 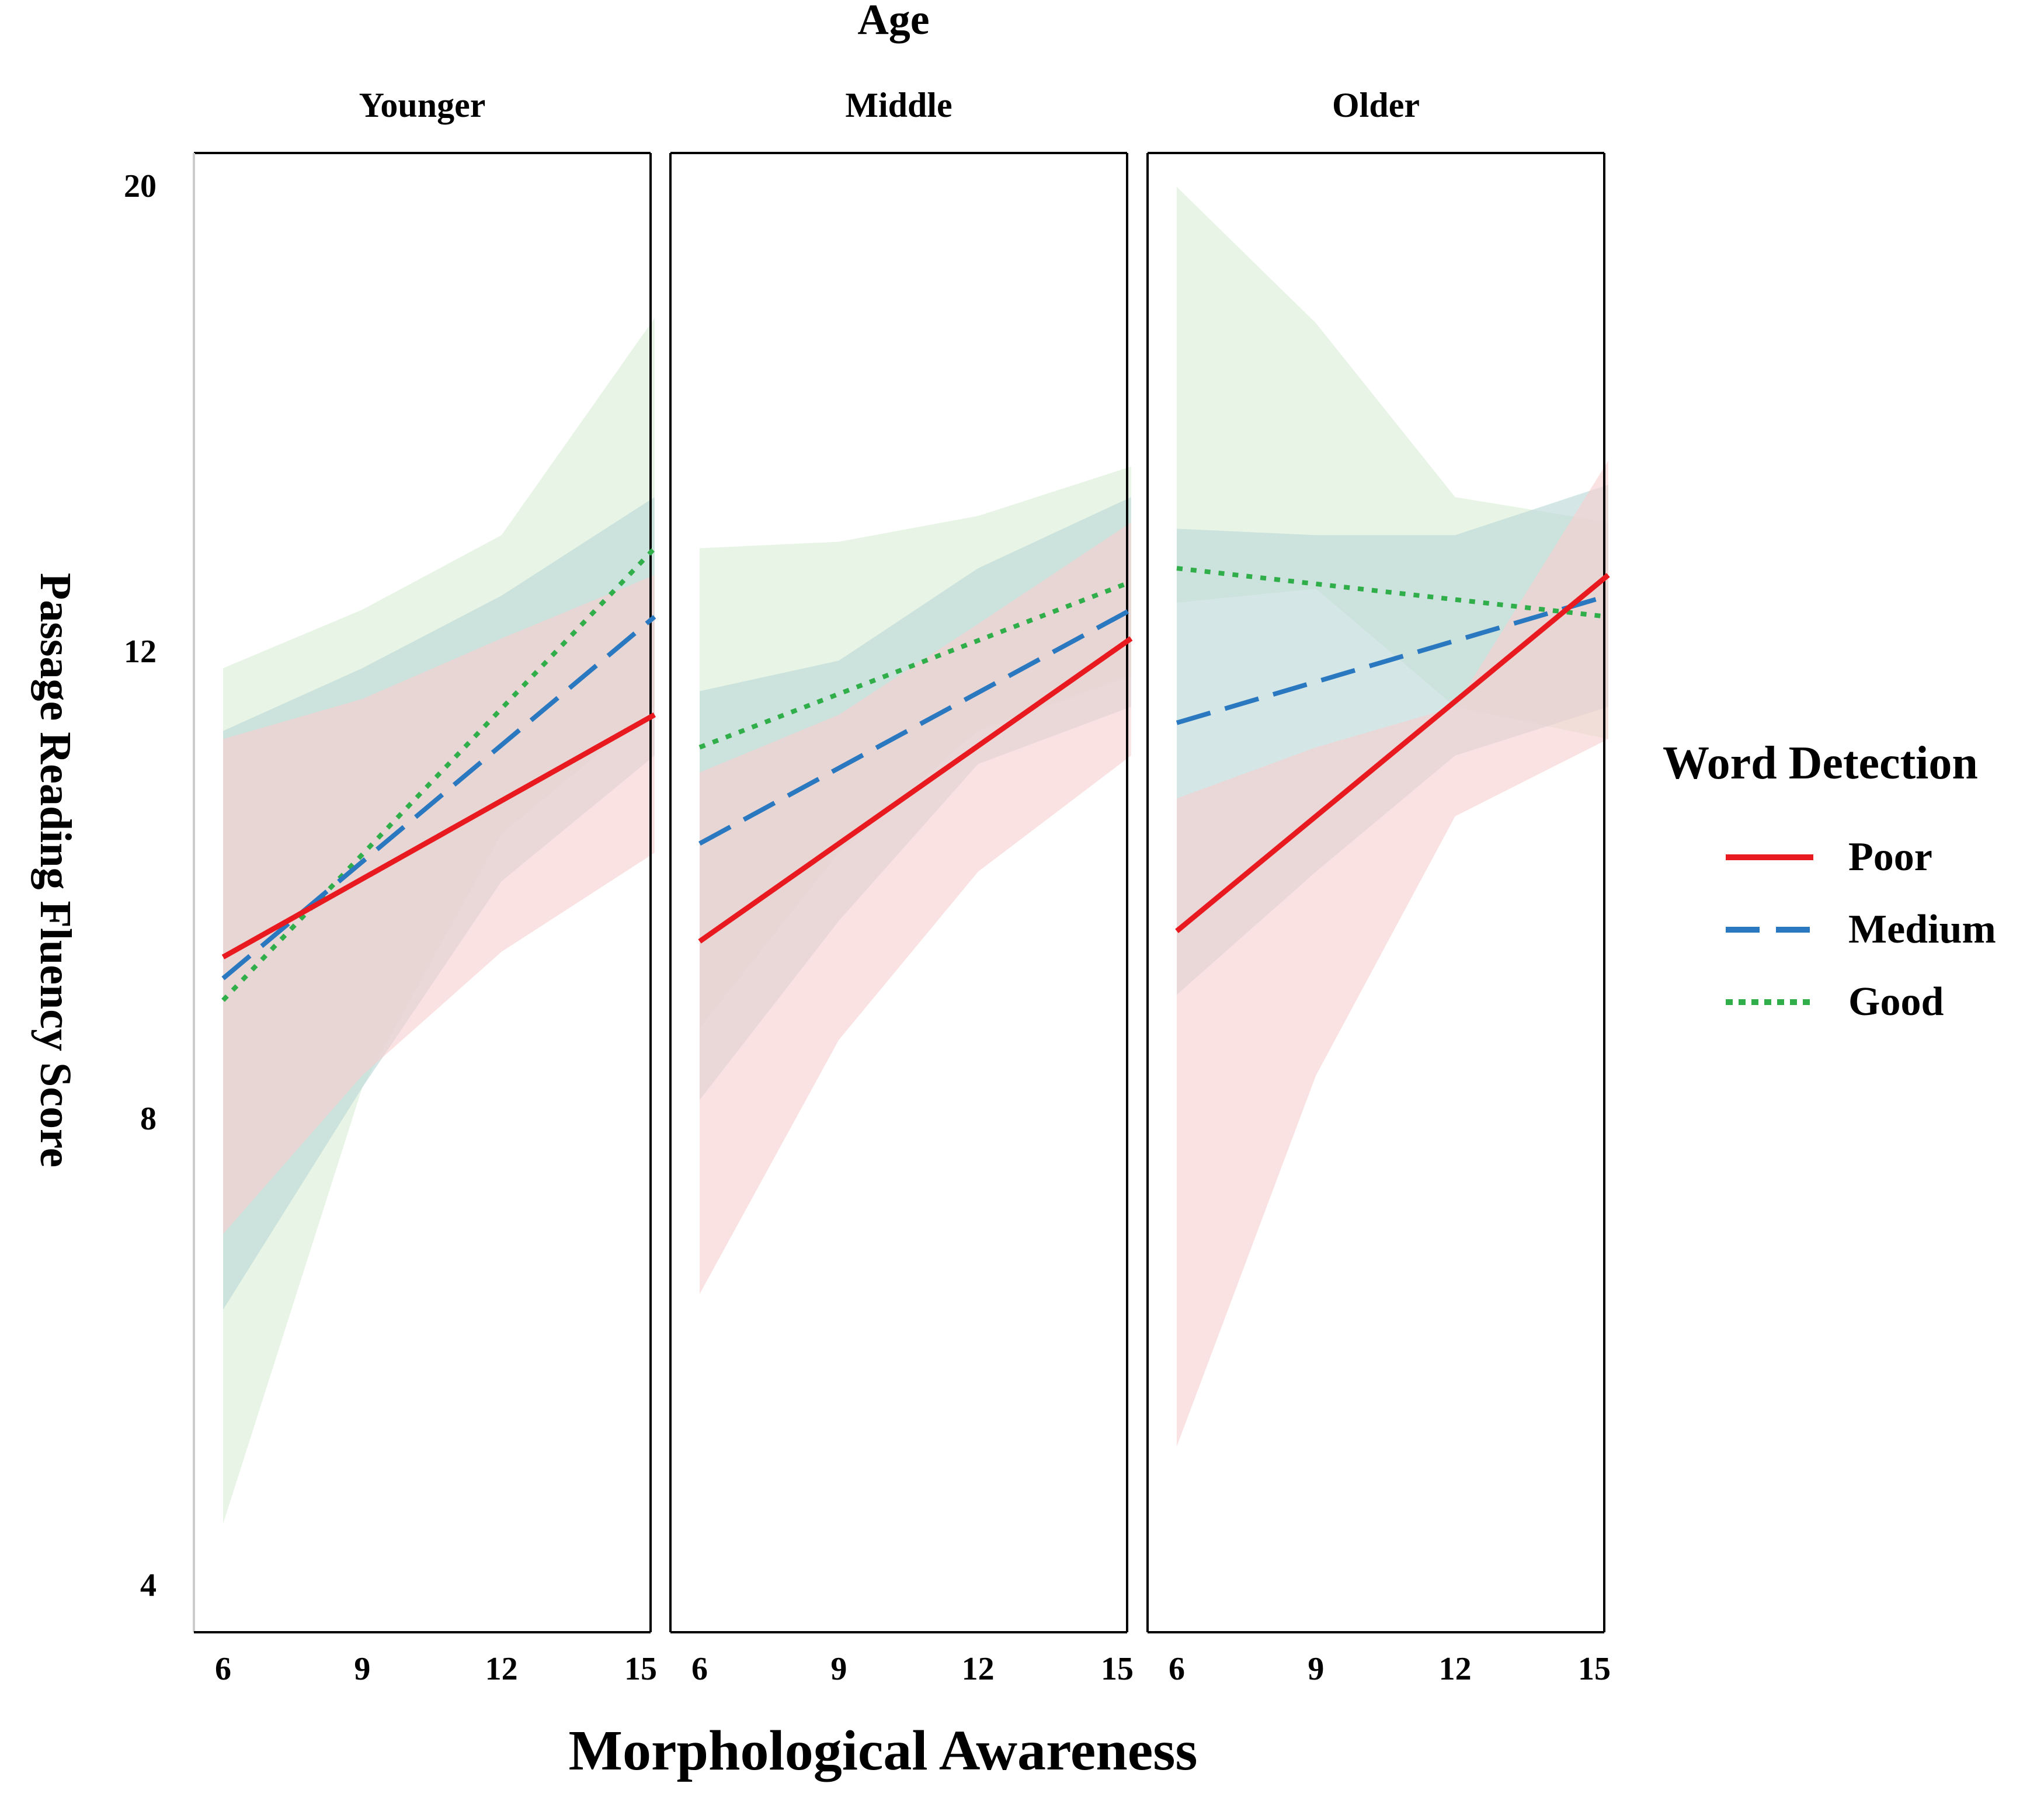 I want to click on y-axis-label: Passage Reading Fluency Score, so click(x=55, y=870).